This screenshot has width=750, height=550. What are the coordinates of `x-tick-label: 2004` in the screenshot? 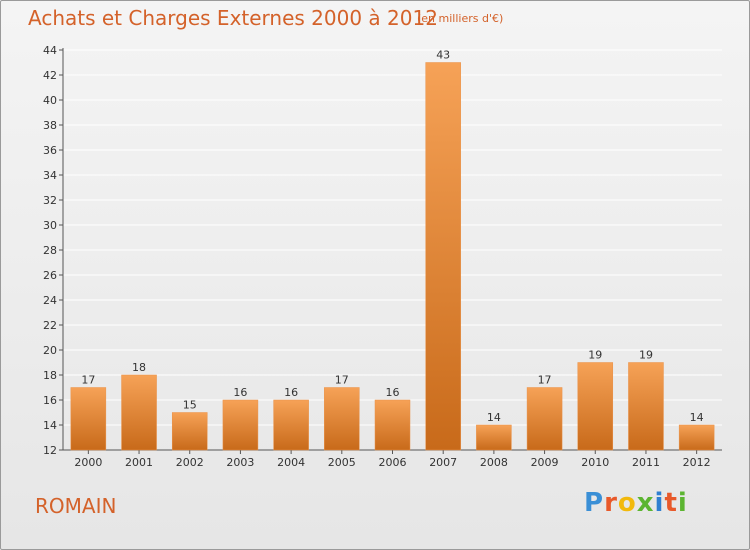 It's located at (291, 462).